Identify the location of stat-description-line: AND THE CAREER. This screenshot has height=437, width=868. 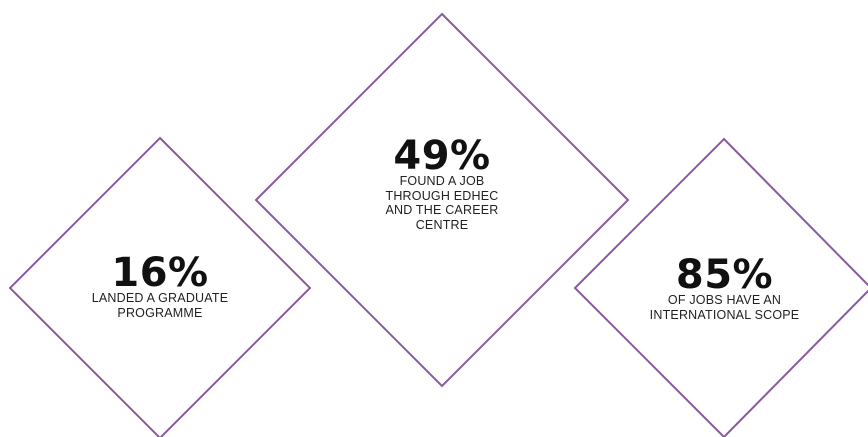
(442, 210).